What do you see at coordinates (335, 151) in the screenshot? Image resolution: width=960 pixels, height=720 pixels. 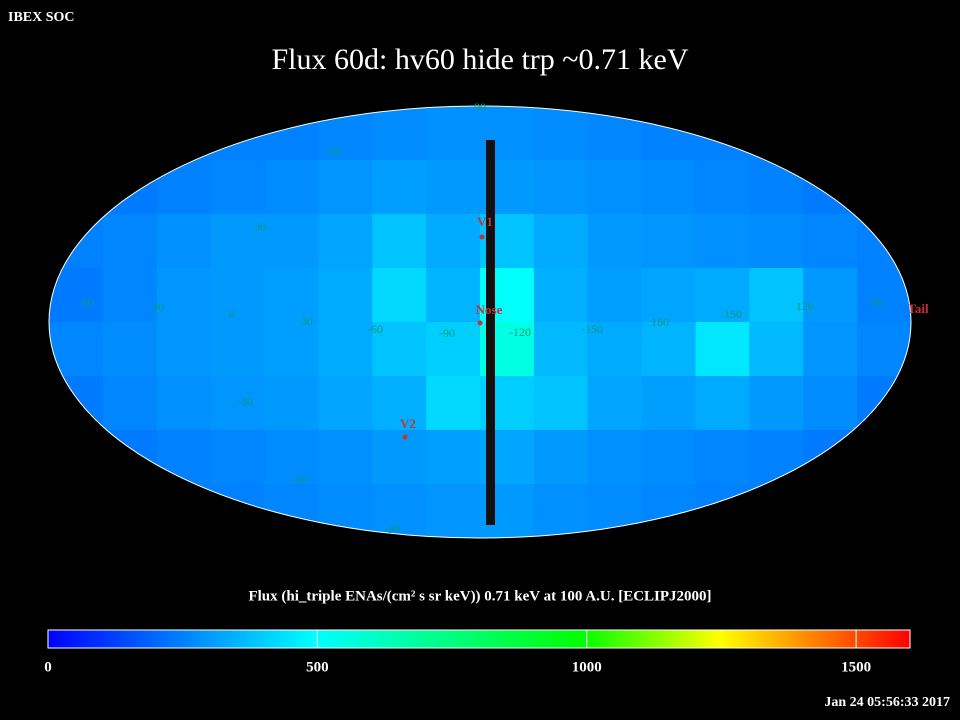 I see `lat-label: 60` at bounding box center [335, 151].